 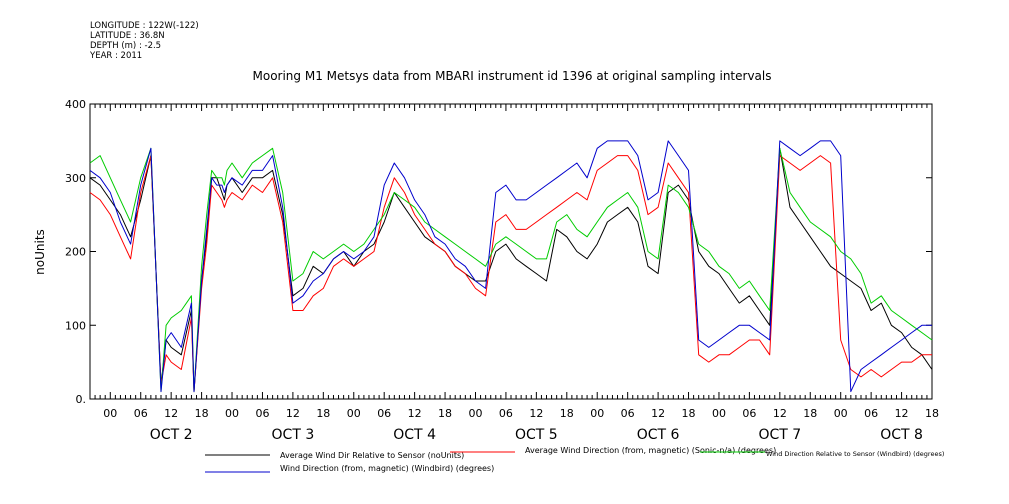 I want to click on day-label: OCT 8, so click(x=901, y=435).